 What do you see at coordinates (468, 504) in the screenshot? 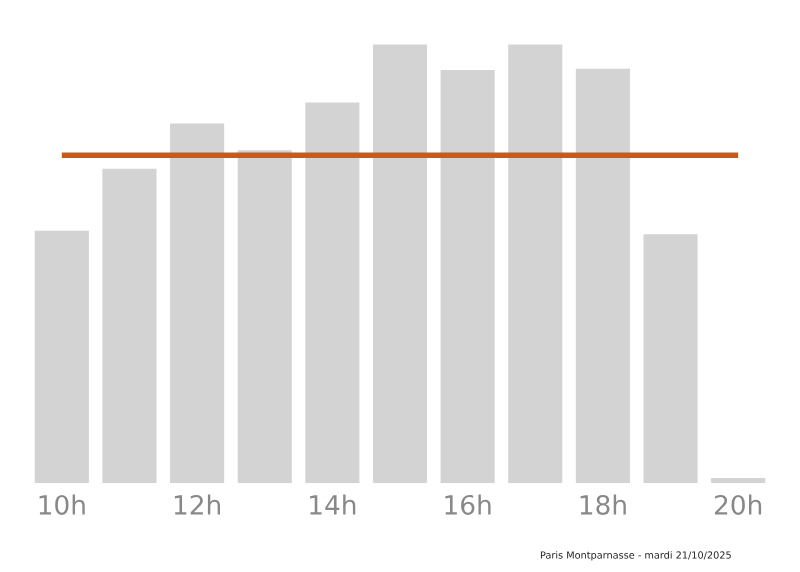
I see `x-tick-label: 16h` at bounding box center [468, 504].